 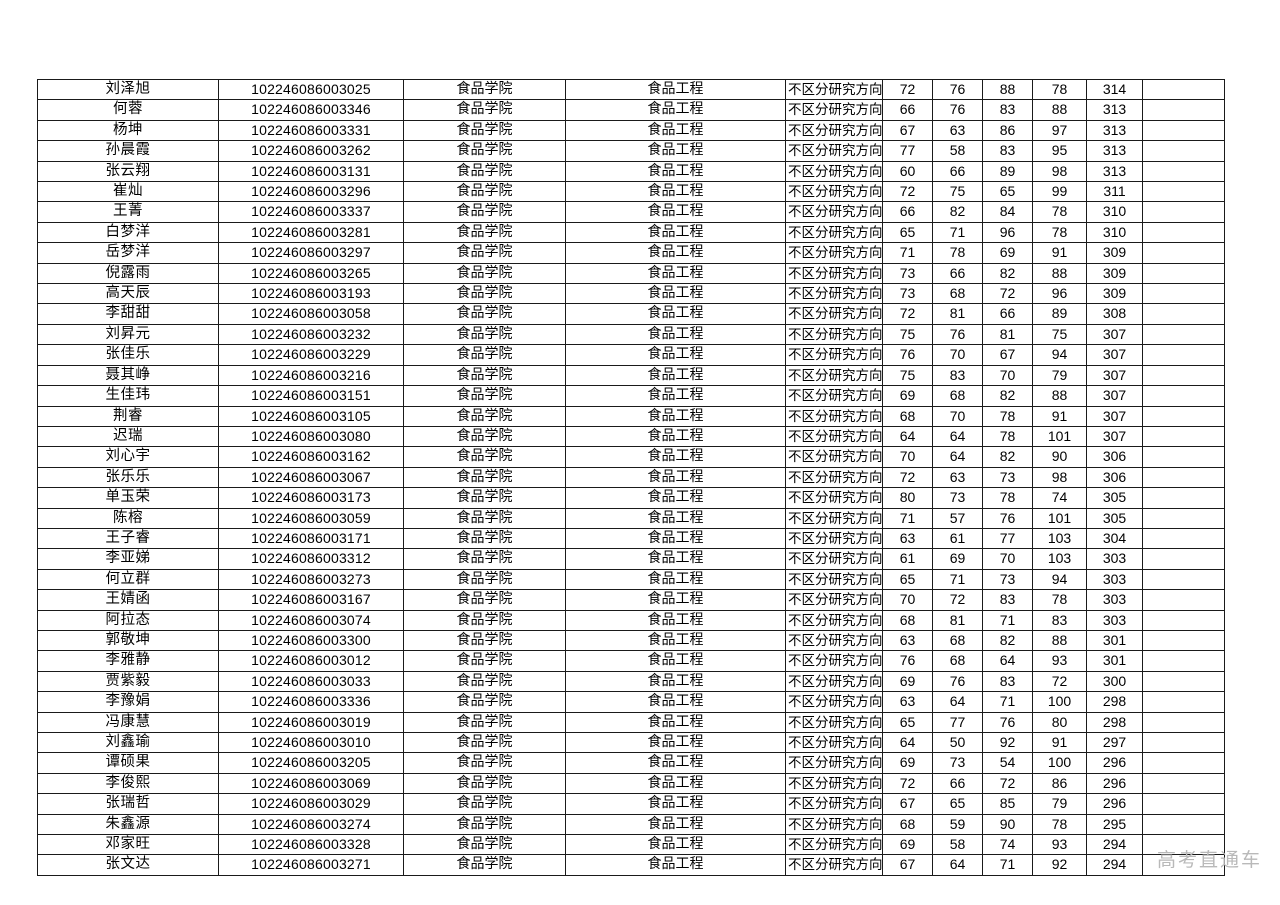 I want to click on cell-s4: 75, so click(x=1059, y=334).